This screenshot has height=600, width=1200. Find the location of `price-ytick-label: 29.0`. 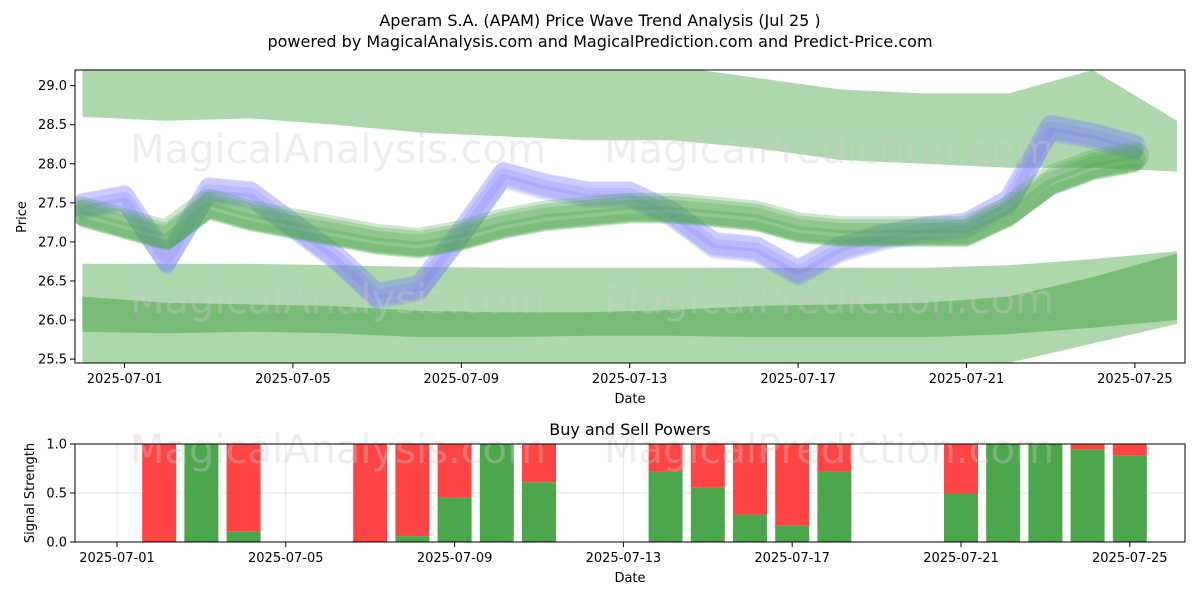

price-ytick-label: 29.0 is located at coordinates (52, 86).